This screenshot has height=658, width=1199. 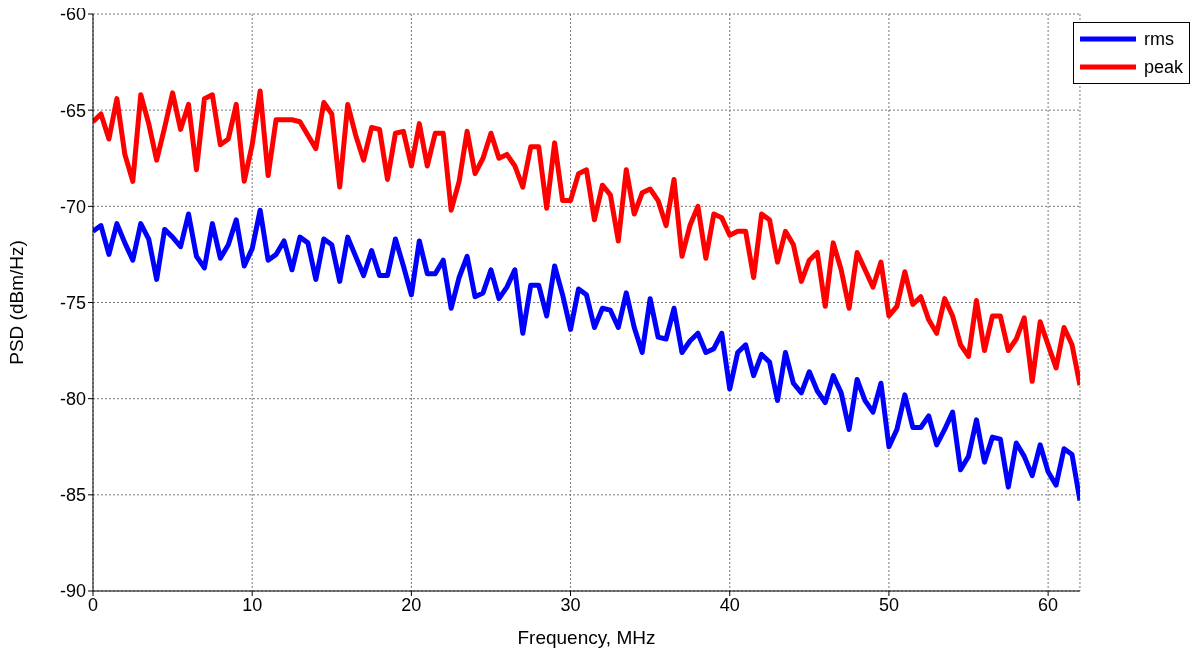 I want to click on legend-label: peak, so click(x=1163, y=67).